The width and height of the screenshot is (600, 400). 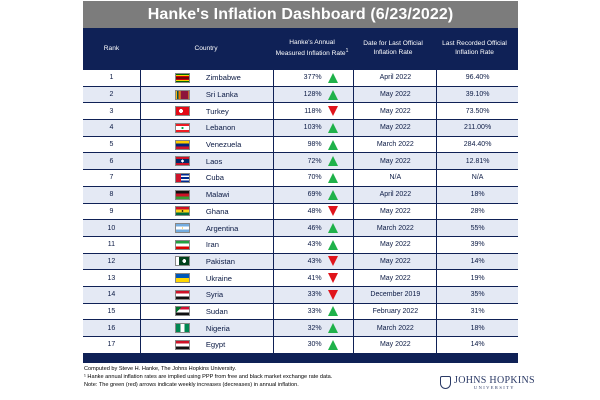 What do you see at coordinates (111, 311) in the screenshot?
I see `rank-cell: 15` at bounding box center [111, 311].